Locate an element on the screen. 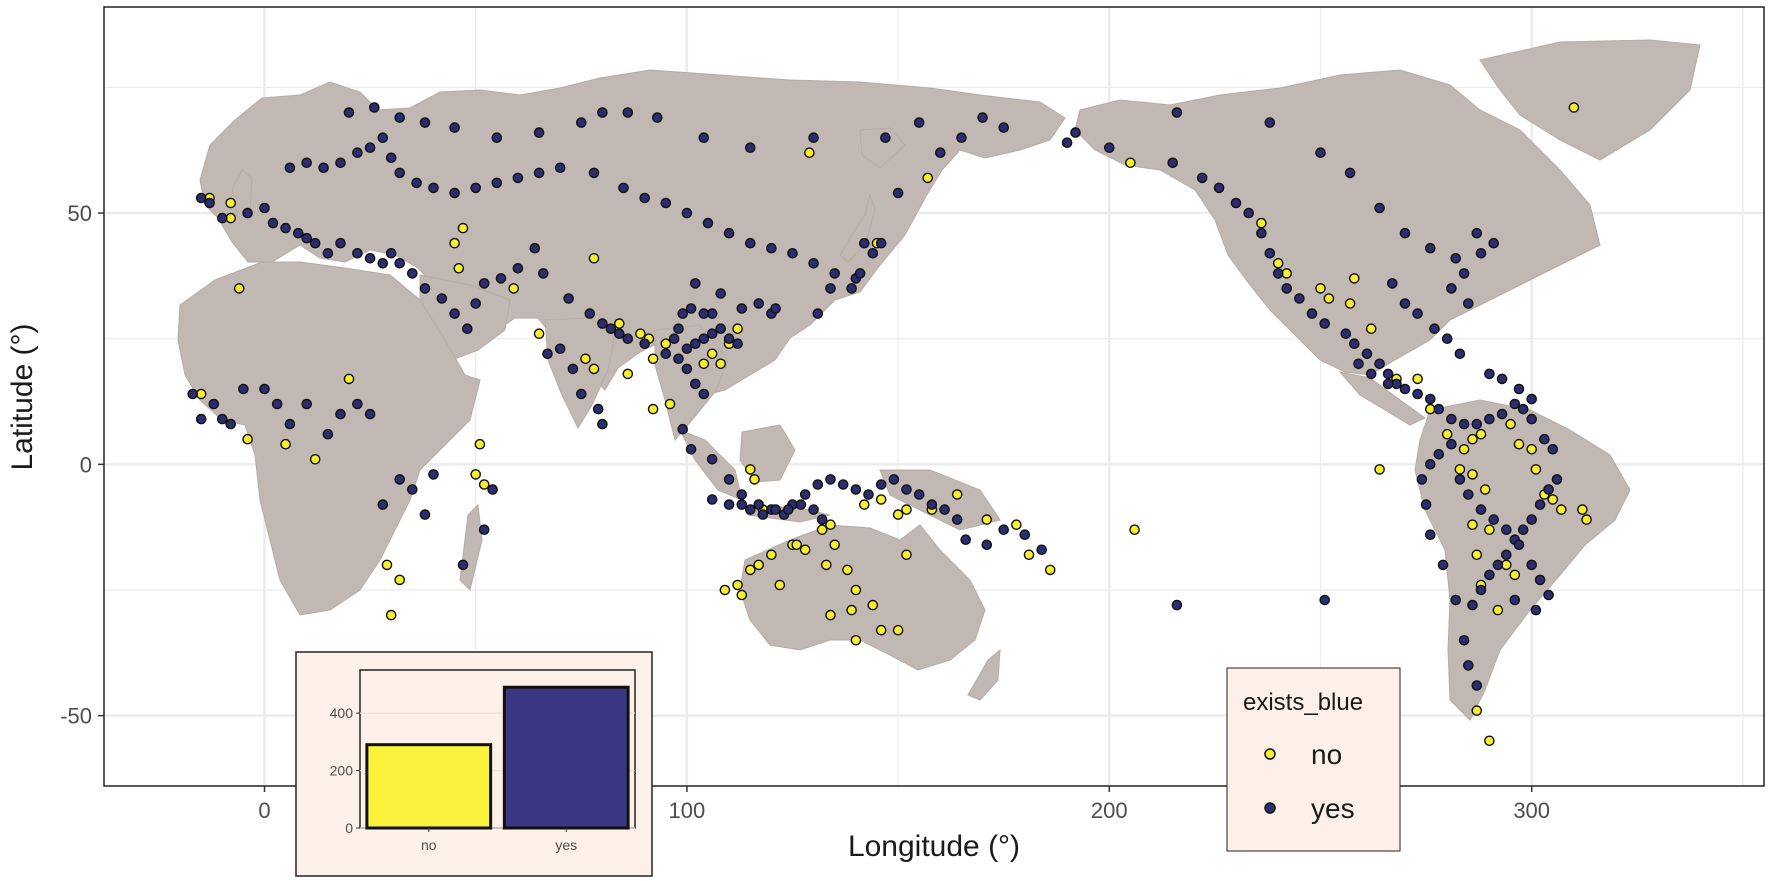 This screenshot has width=1772, height=881. inset-x-tick-label: yes is located at coordinates (566, 845).